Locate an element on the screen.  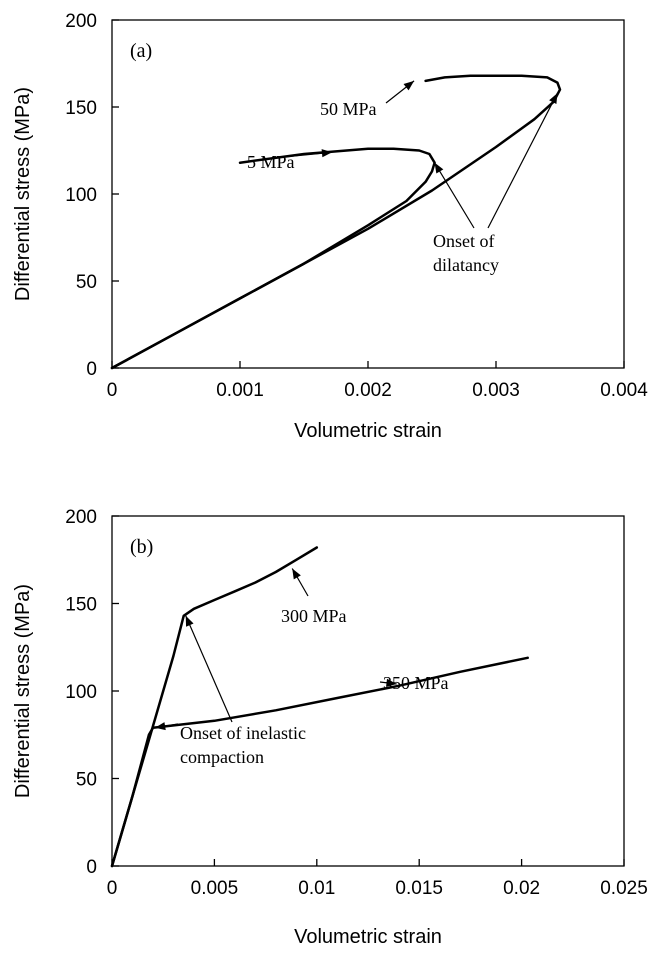
x-tick-label: 0.025 is located at coordinates (624, 888).